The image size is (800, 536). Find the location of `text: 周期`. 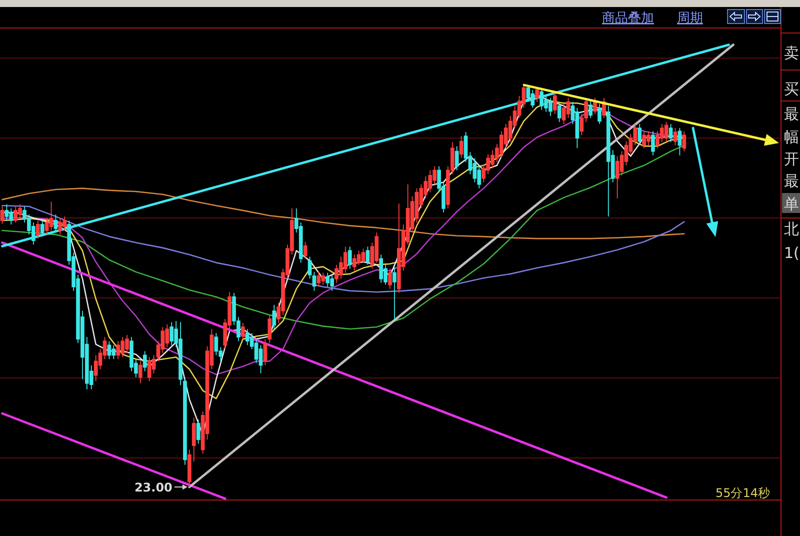

text: 周期 is located at coordinates (690, 18).